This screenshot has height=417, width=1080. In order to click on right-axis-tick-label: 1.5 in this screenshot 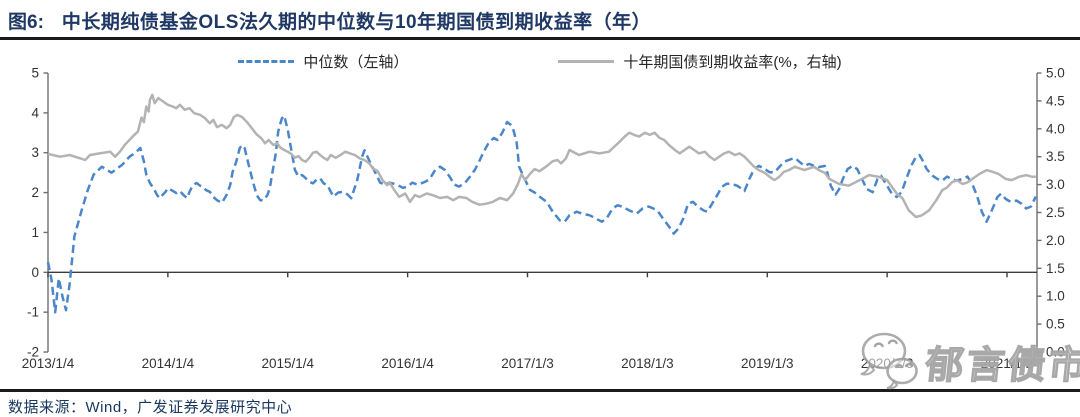, I will do `click(1055, 268)`.